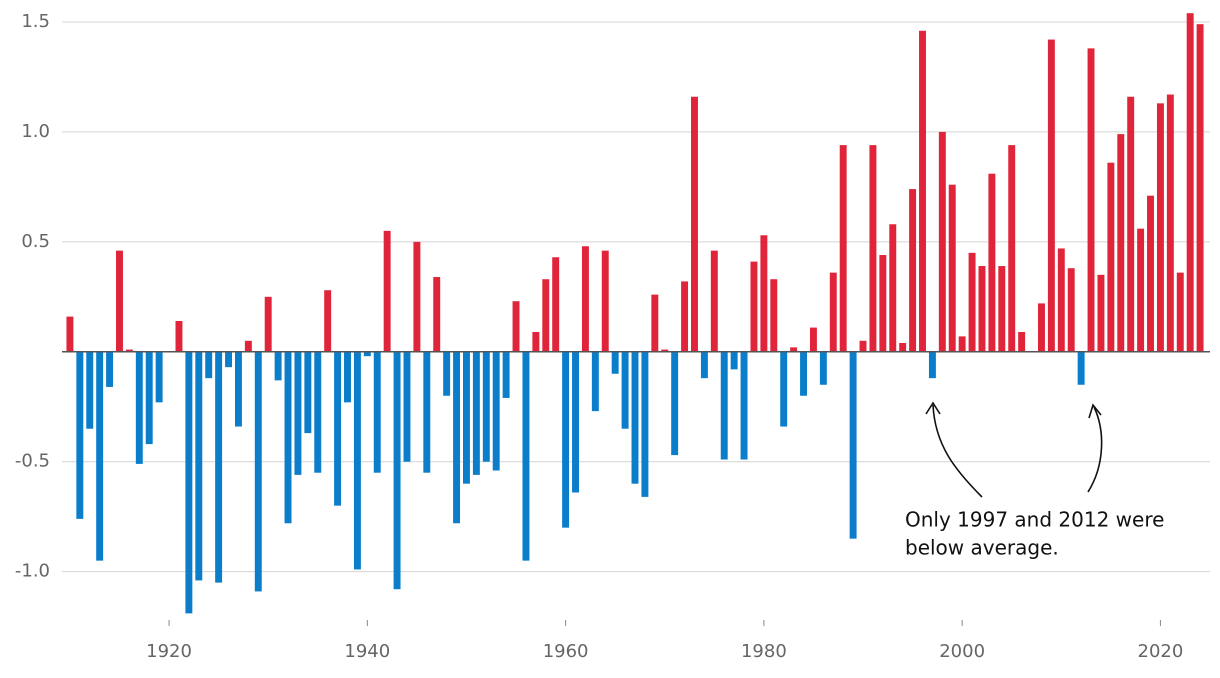 This screenshot has width=1220, height=678. What do you see at coordinates (764, 651) in the screenshot?
I see `x-tick-label: 1980` at bounding box center [764, 651].